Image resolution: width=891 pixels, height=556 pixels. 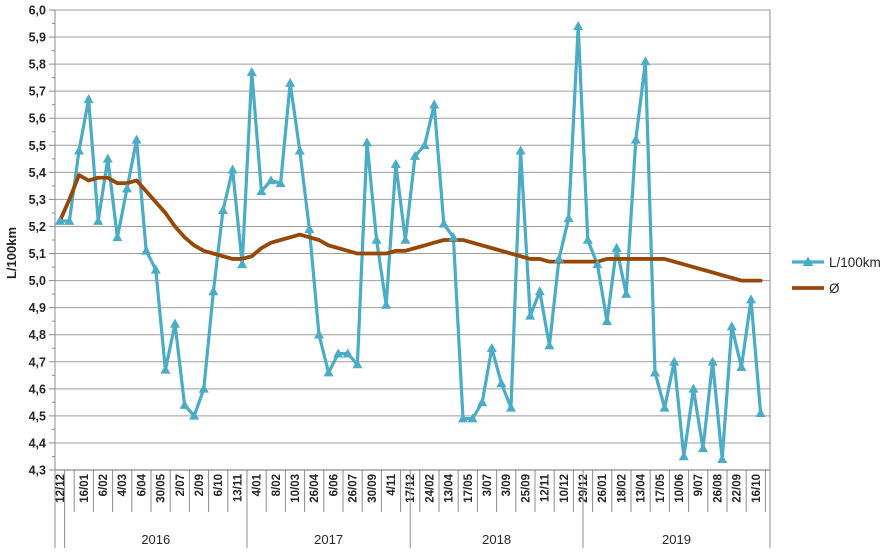 I want to click on y-tick-label: 4,7, so click(x=37, y=362).